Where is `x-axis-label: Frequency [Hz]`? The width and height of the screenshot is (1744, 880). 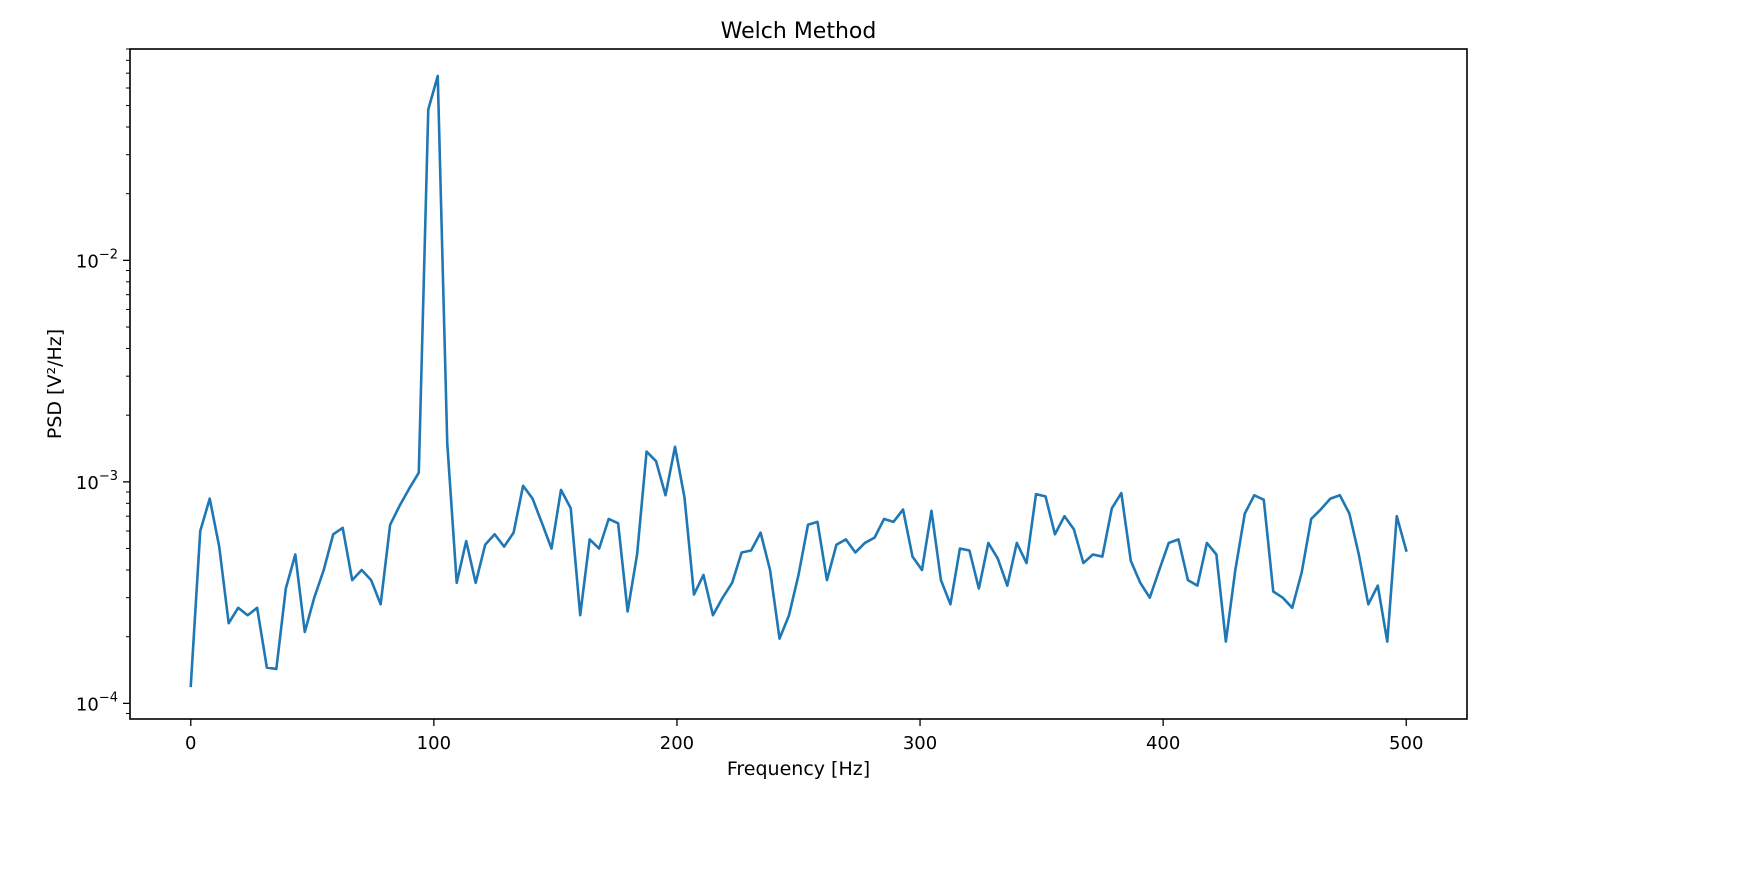
x-axis-label: Frequency [Hz] is located at coordinates (798, 769).